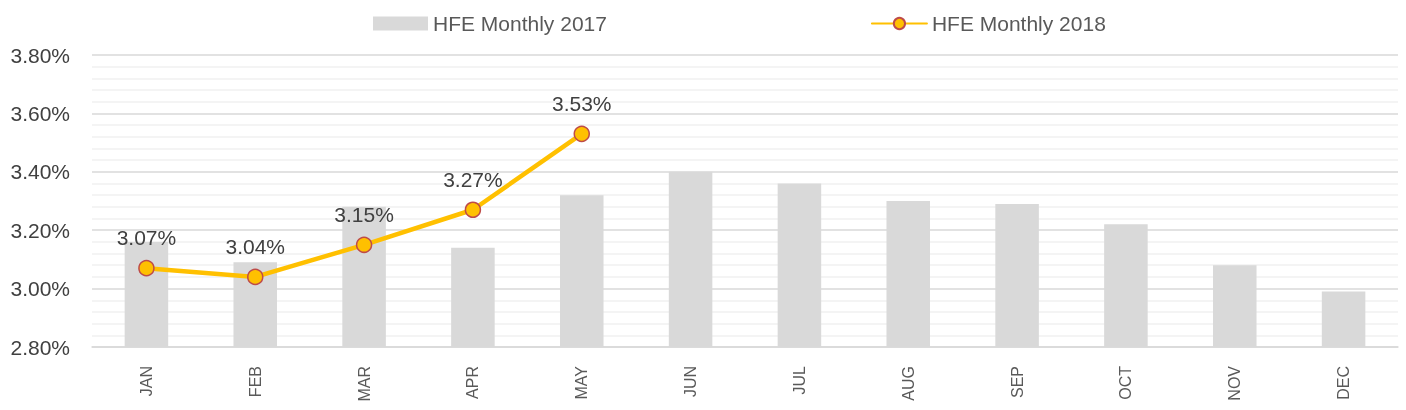 This screenshot has width=1406, height=410. I want to click on y-tick-label: 3.80%, so click(40, 55).